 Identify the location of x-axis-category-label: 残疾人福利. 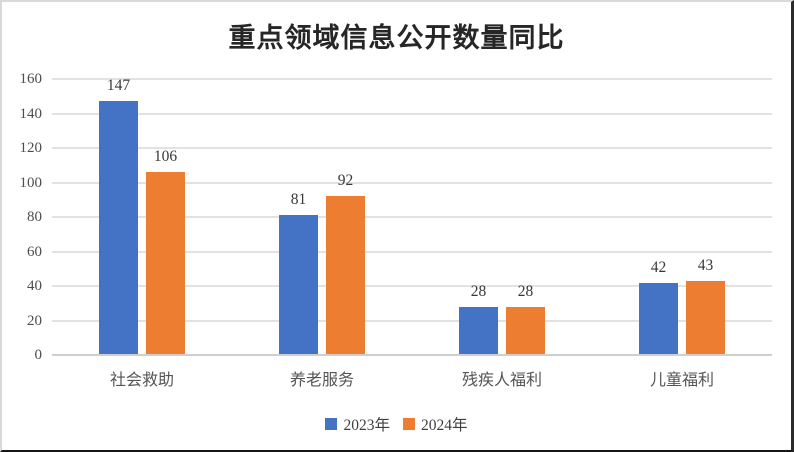
(501, 380).